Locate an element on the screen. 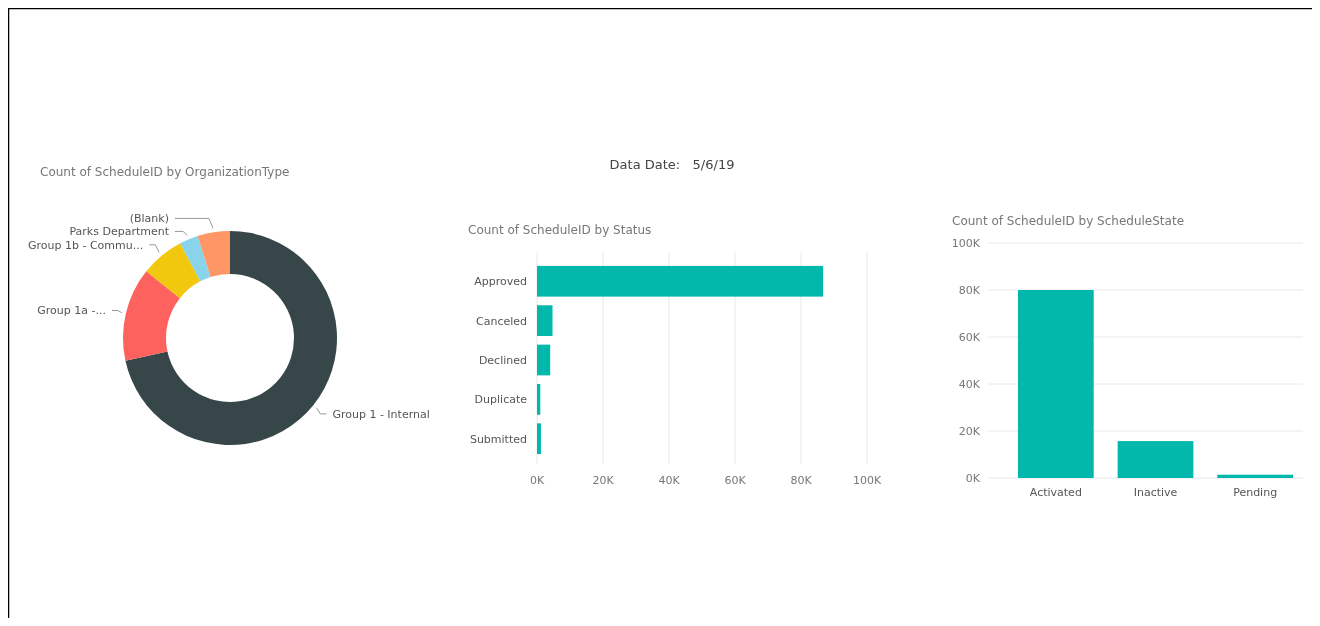  x-tick-label: Inactive is located at coordinates (1155, 492).